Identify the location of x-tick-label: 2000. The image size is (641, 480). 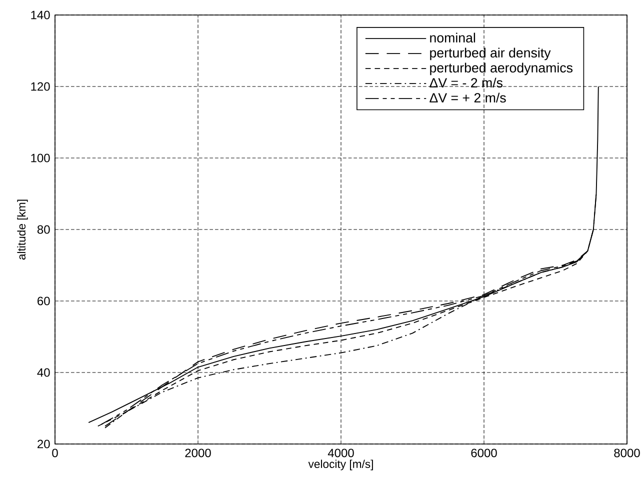
(198, 453).